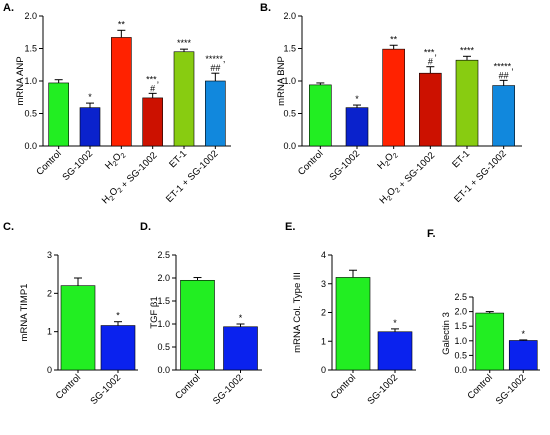 This screenshot has height=435, width=550. What do you see at coordinates (446, 333) in the screenshot?
I see `y-axis-label: Galectin 3` at bounding box center [446, 333].